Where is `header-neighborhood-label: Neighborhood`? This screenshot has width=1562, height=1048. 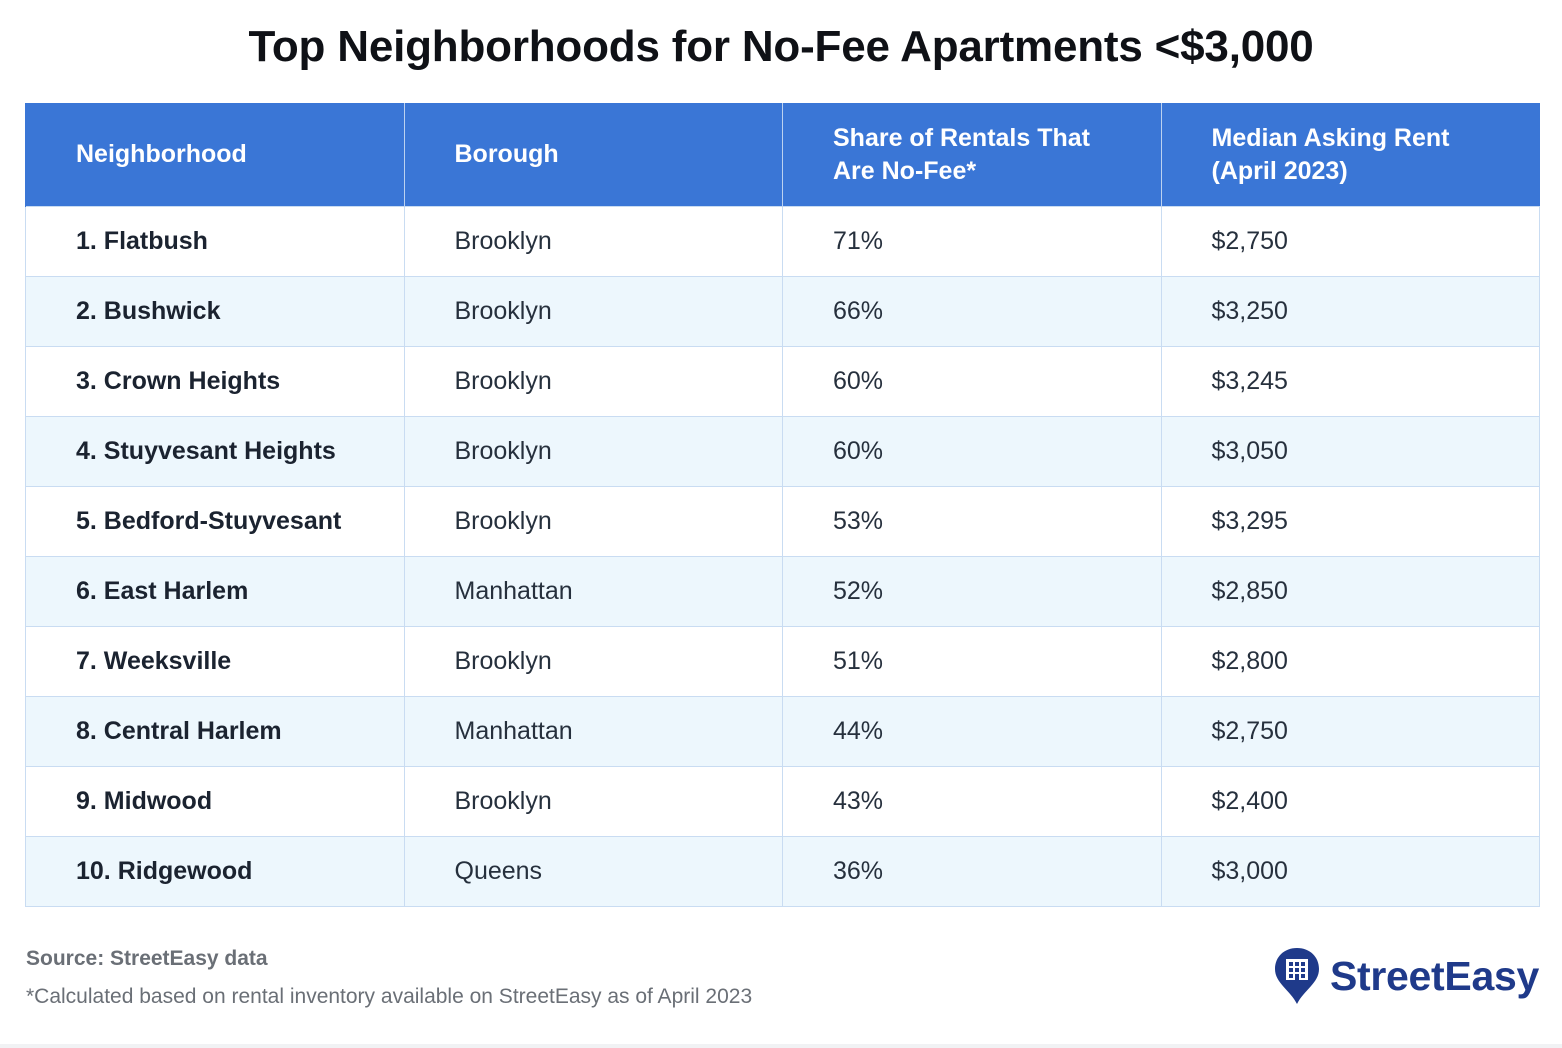 header-neighborhood-label: Neighborhood is located at coordinates (161, 154).